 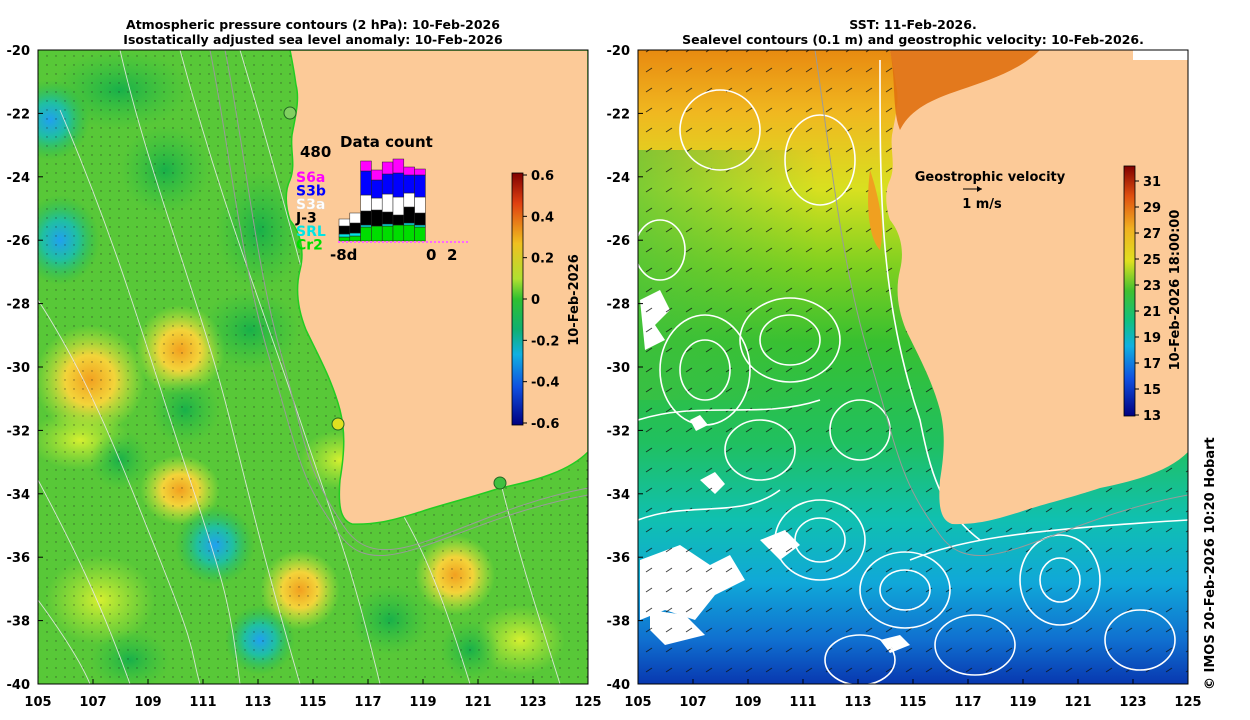 What do you see at coordinates (990, 177) in the screenshot?
I see `velocity-legend-title: Geostrophic velocity` at bounding box center [990, 177].